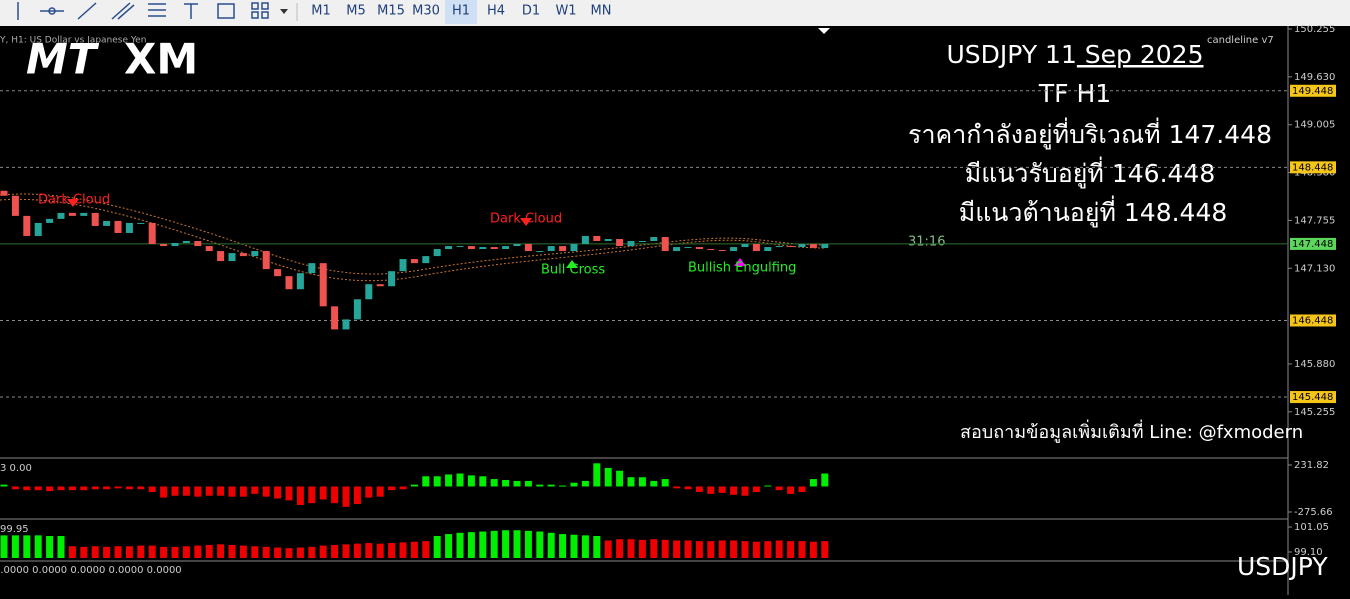 Image resolution: width=1350 pixels, height=599 pixels. I want to click on timeframe-button: M30, so click(426, 11).